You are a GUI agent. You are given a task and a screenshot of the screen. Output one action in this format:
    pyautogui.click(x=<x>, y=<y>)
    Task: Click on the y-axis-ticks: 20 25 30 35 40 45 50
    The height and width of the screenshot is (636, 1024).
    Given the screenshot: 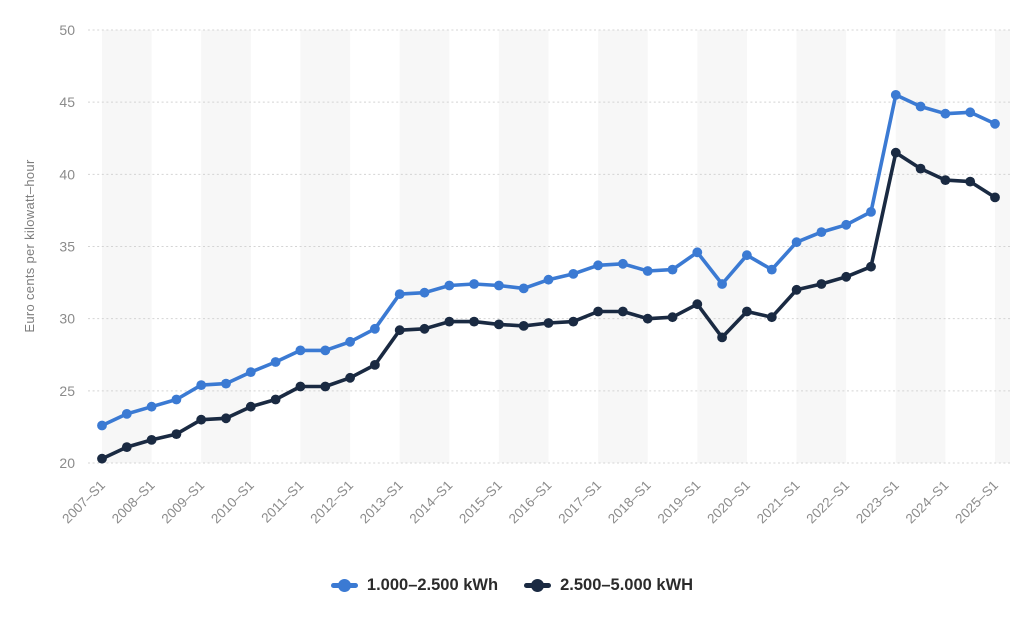 What is the action you would take?
    pyautogui.click(x=67, y=246)
    